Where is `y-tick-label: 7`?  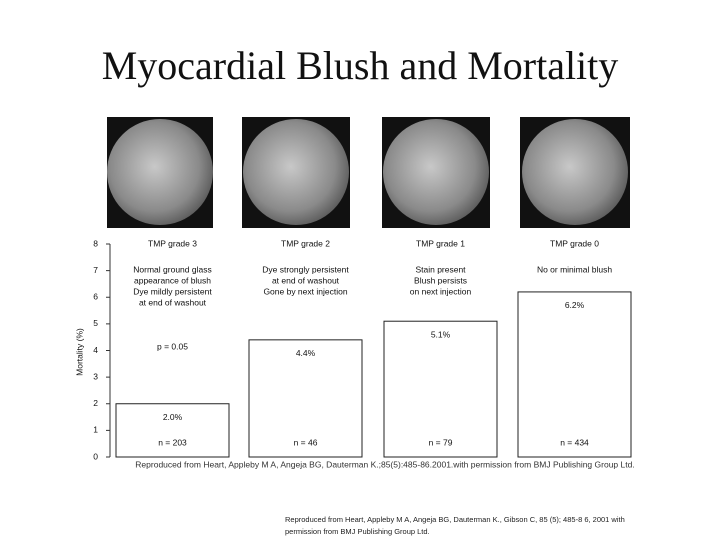 y-tick-label: 7 is located at coordinates (95, 270).